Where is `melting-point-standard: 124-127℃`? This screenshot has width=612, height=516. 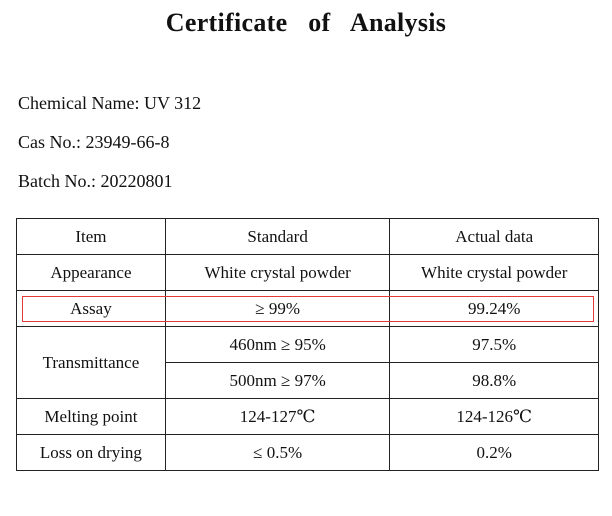
melting-point-standard: 124-127℃ is located at coordinates (277, 416).